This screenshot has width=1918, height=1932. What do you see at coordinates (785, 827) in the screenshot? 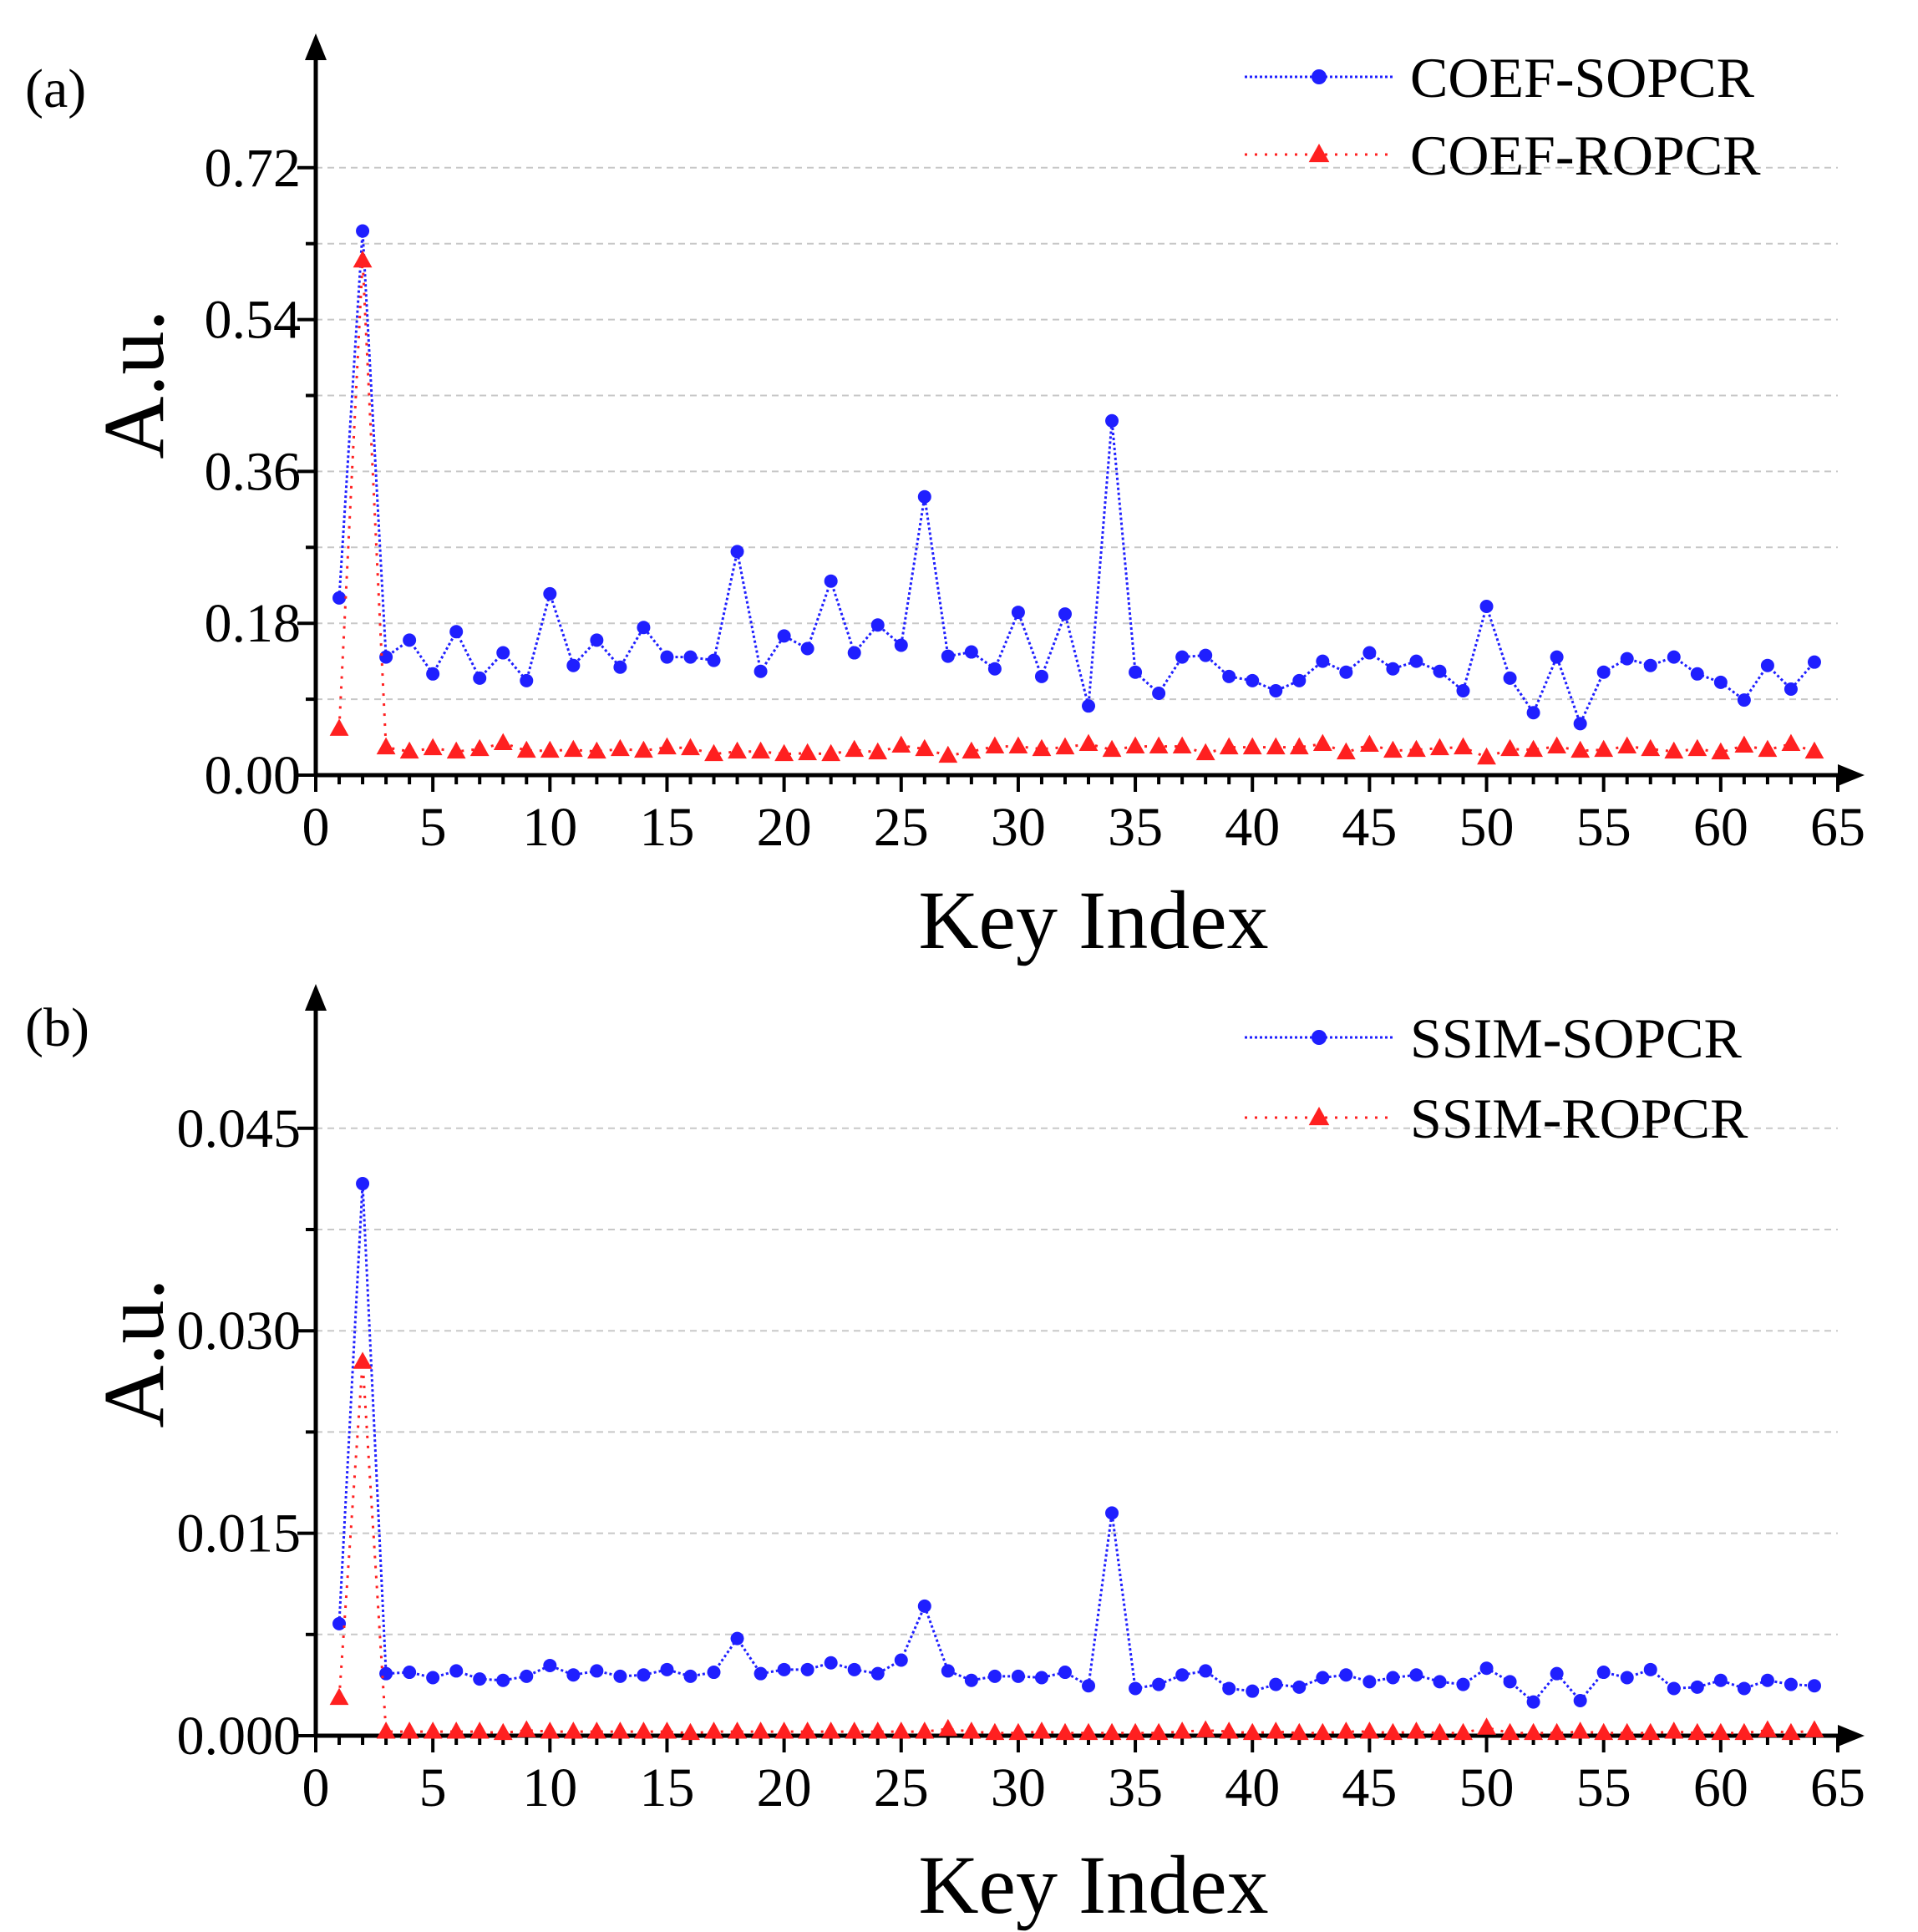
I see `x-tick-label: 20` at bounding box center [785, 827].